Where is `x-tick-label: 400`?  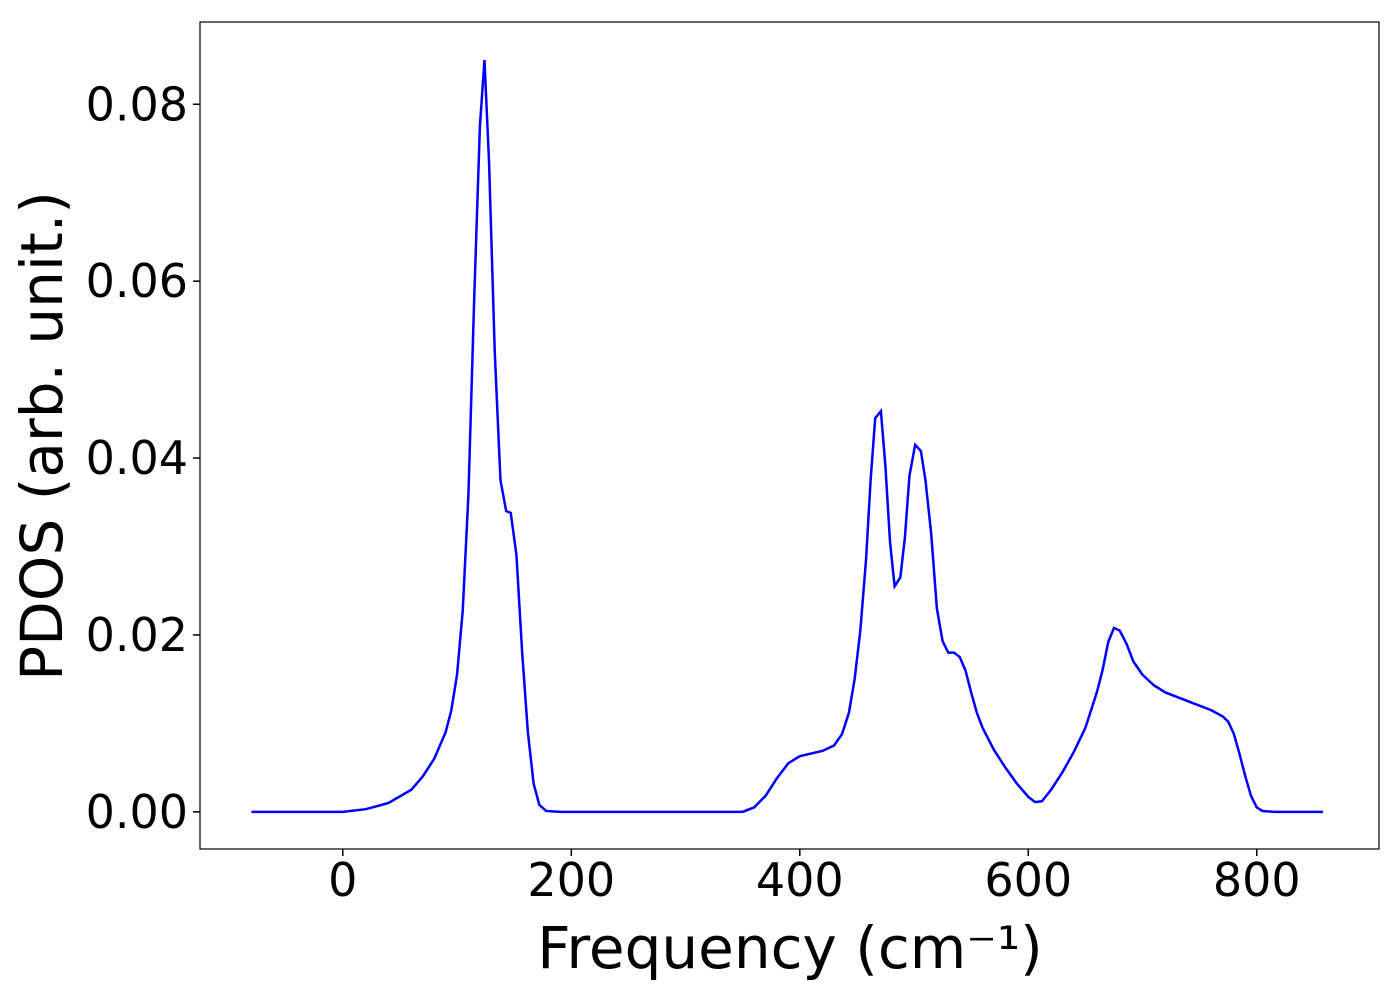
x-tick-label: 400 is located at coordinates (800, 880).